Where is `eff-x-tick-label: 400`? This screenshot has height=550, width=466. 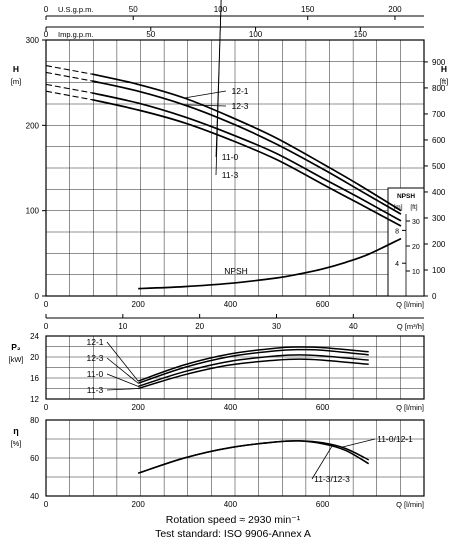
eff-x-tick-label: 400 is located at coordinates (231, 504).